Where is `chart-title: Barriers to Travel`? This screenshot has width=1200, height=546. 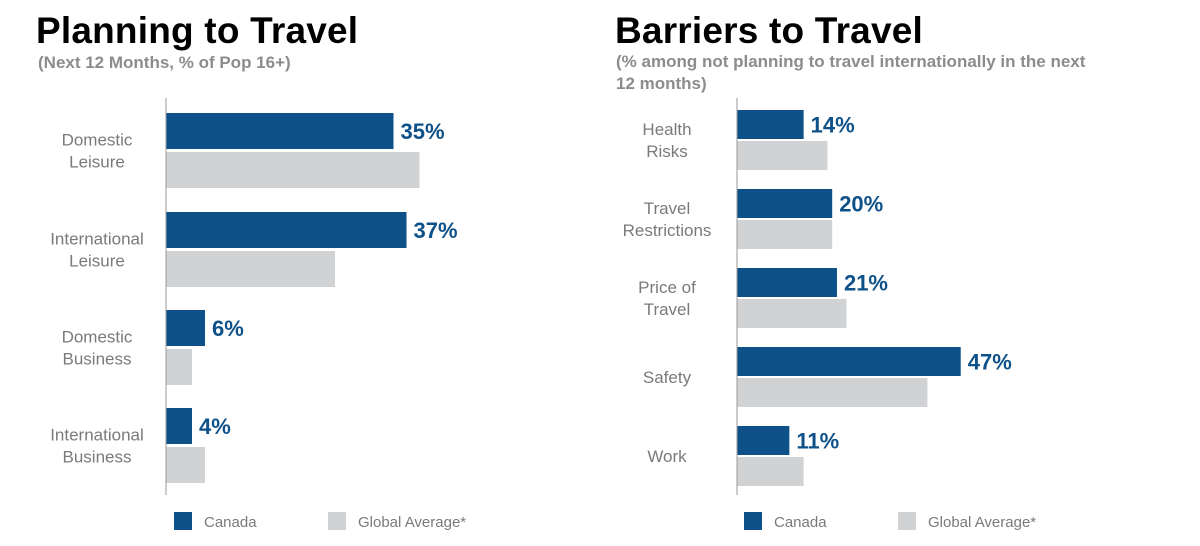 chart-title: Barriers to Travel is located at coordinates (769, 30).